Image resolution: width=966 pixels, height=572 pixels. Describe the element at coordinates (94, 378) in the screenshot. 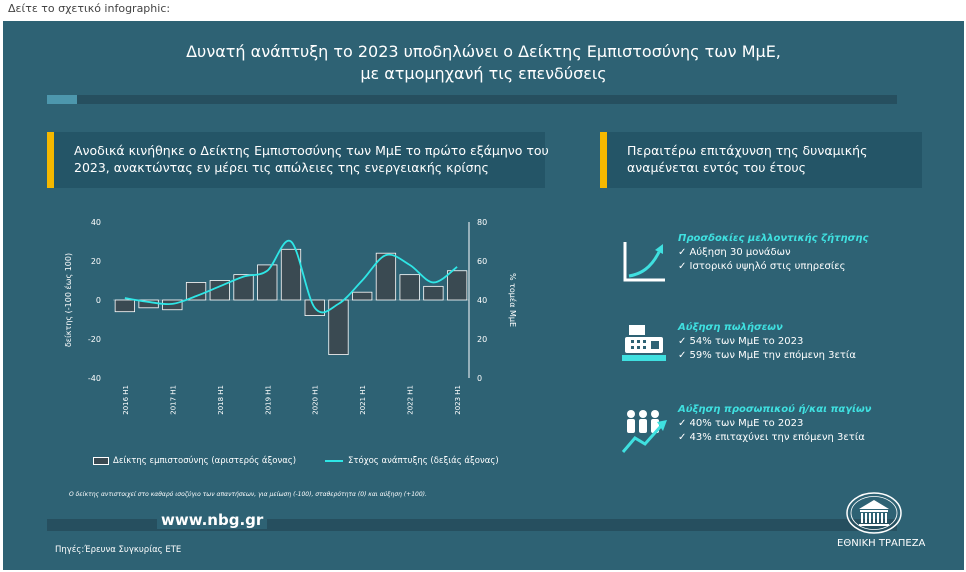

I see `left-tick-label: -40` at that location.